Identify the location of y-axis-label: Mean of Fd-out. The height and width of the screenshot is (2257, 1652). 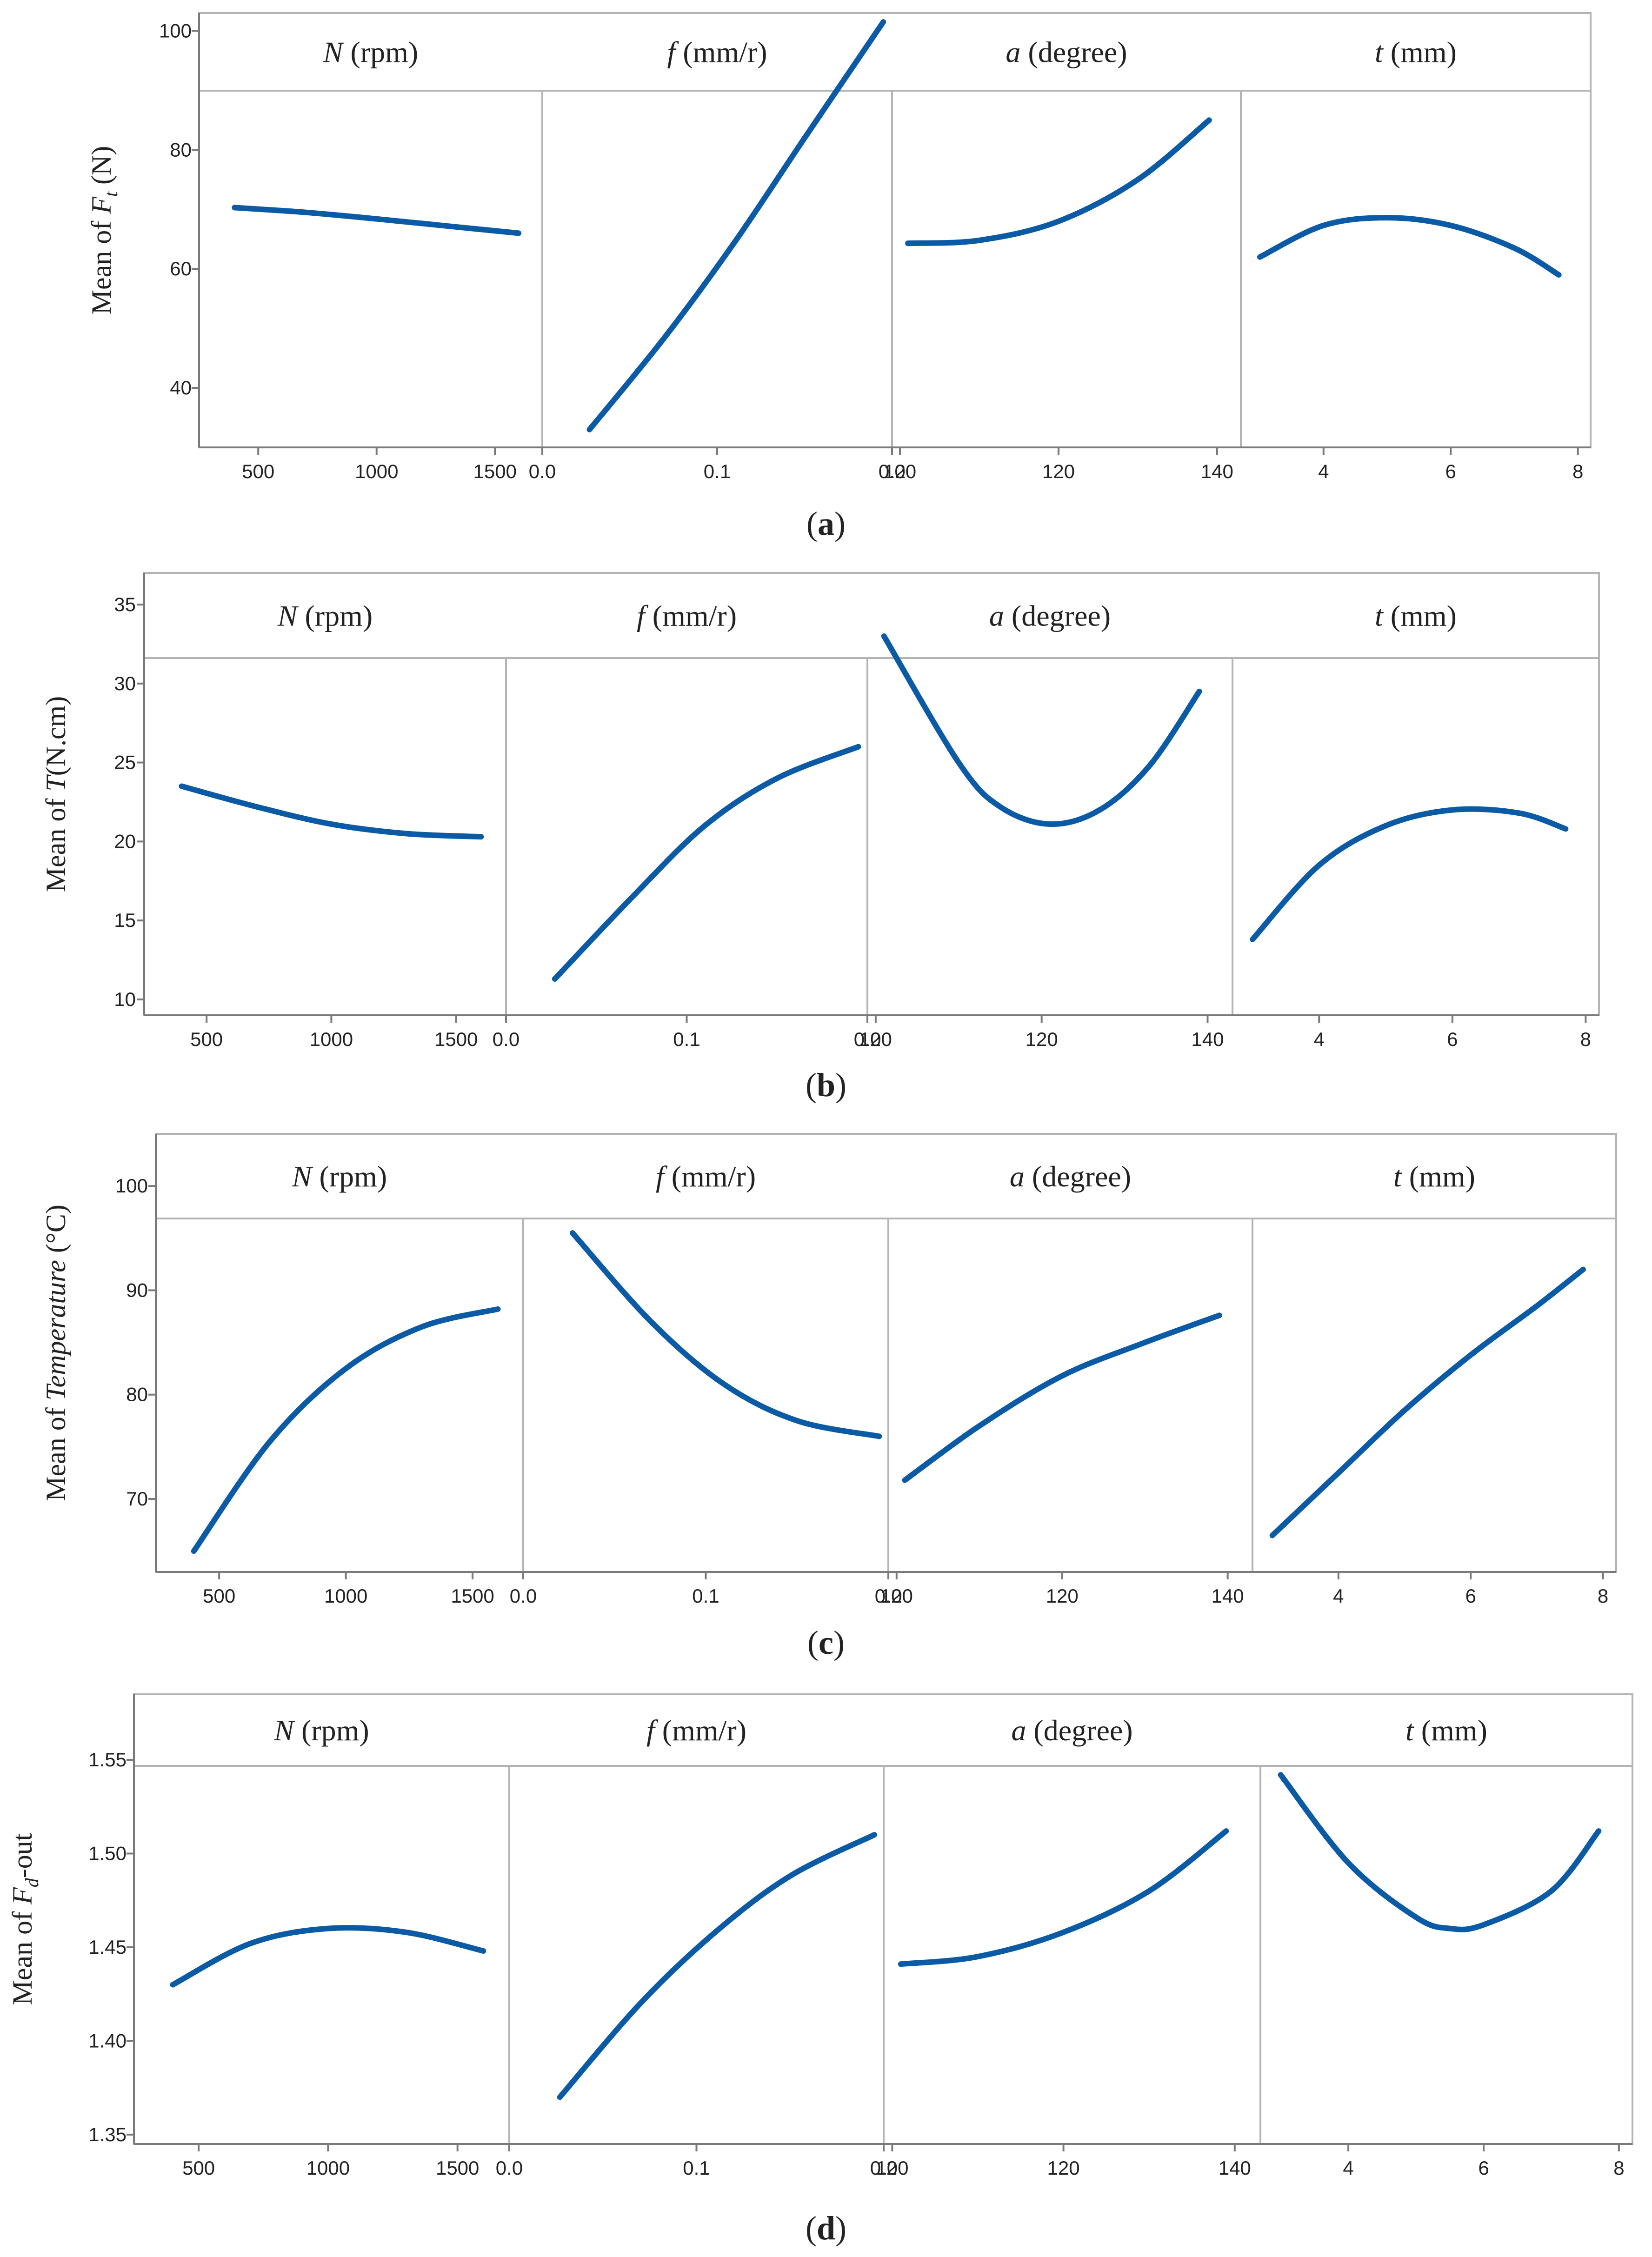
(24, 1919).